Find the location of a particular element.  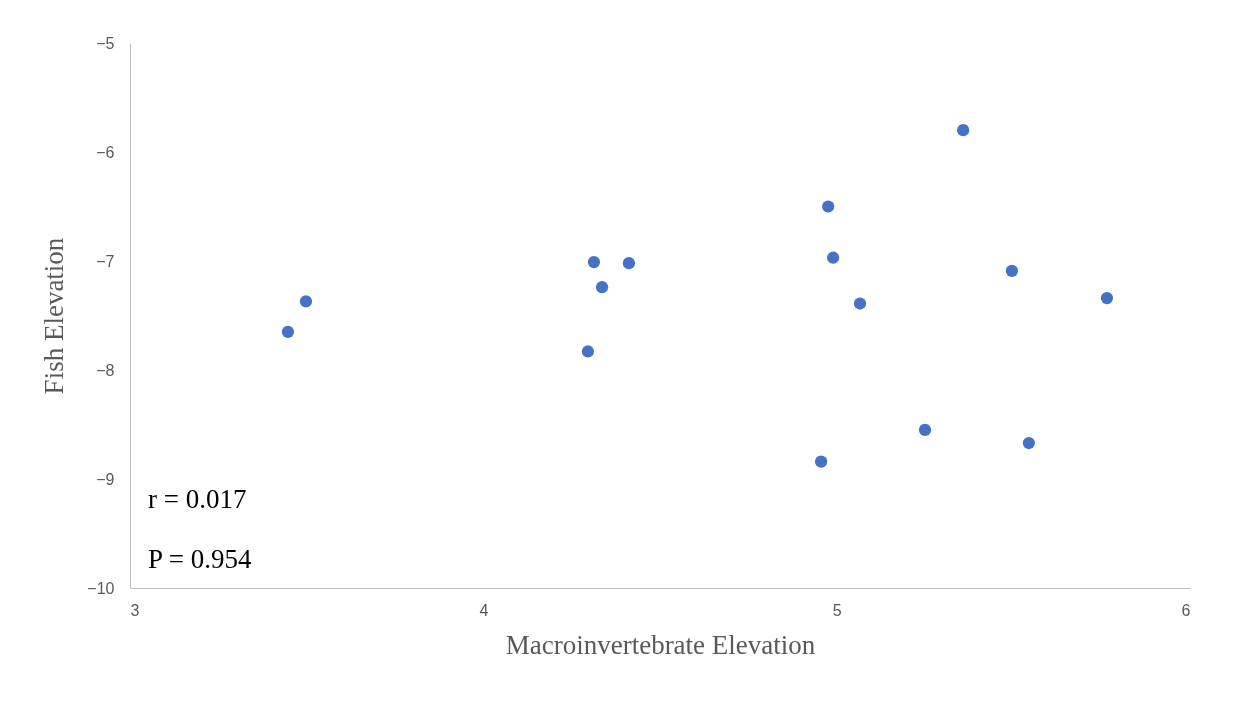

y-tick-label: −9 is located at coordinates (105, 479).